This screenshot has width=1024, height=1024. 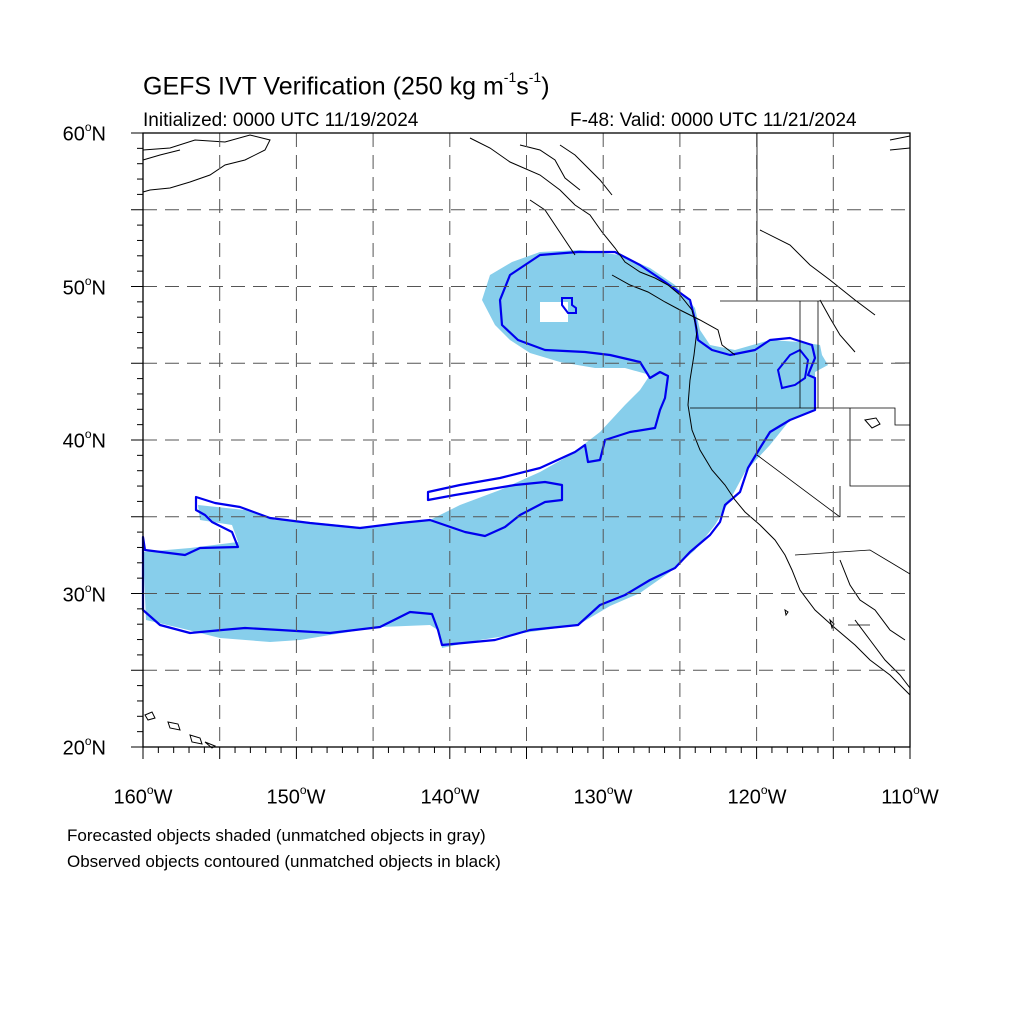 I want to click on lat-label-20: 20oN, so click(x=84, y=747).